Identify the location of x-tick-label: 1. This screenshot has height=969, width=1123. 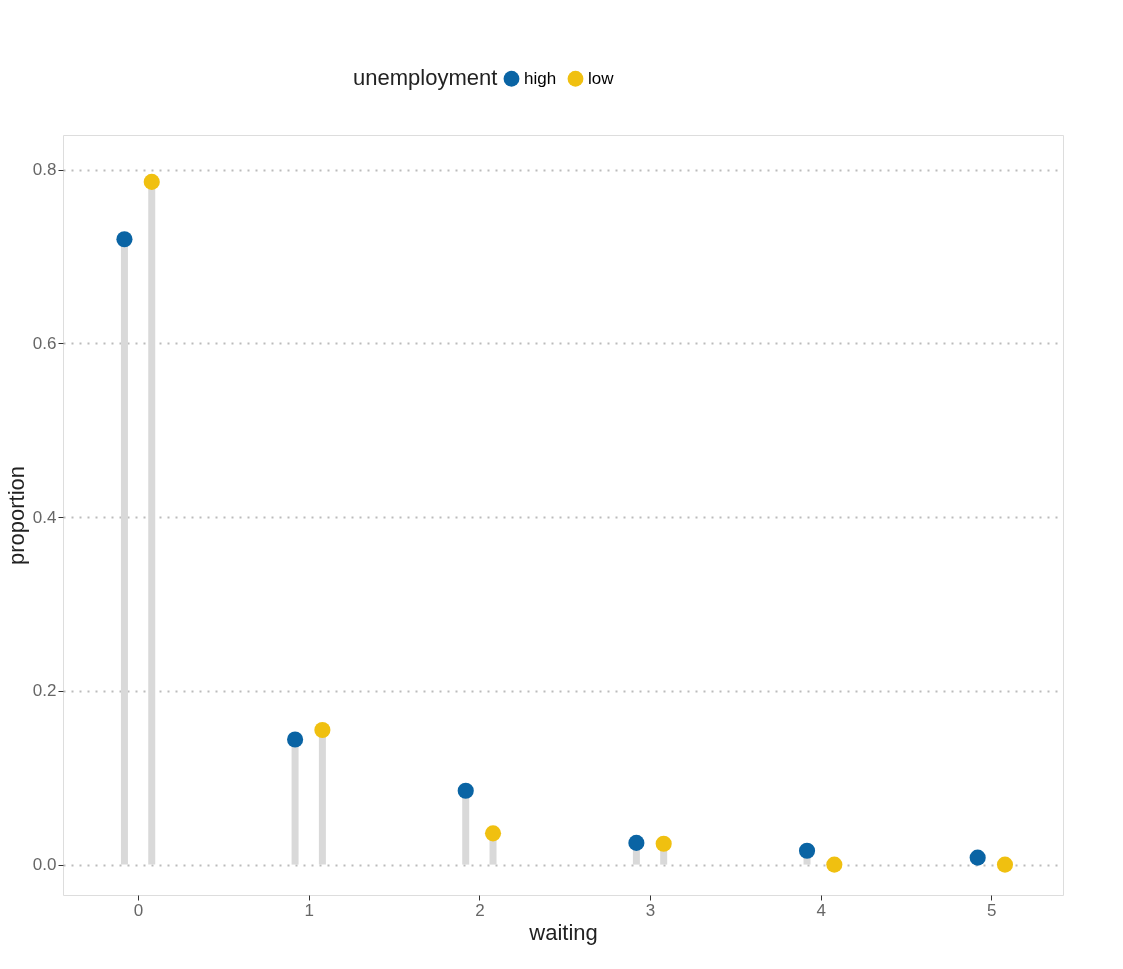
(309, 910).